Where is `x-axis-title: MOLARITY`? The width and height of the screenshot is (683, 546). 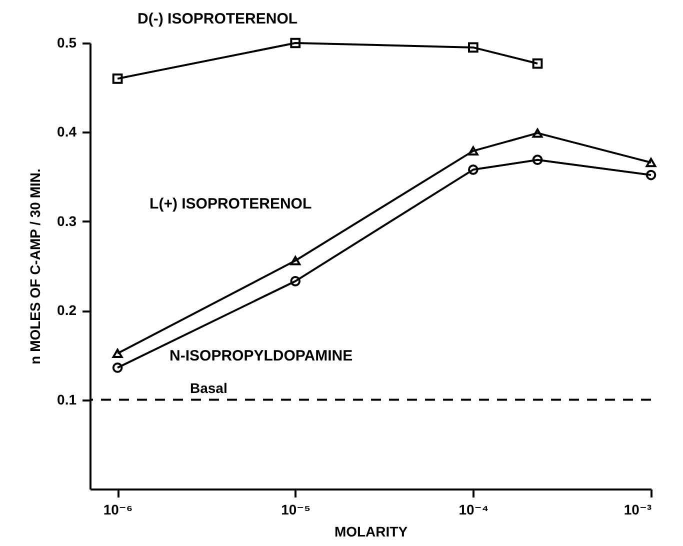 x-axis-title: MOLARITY is located at coordinates (371, 532).